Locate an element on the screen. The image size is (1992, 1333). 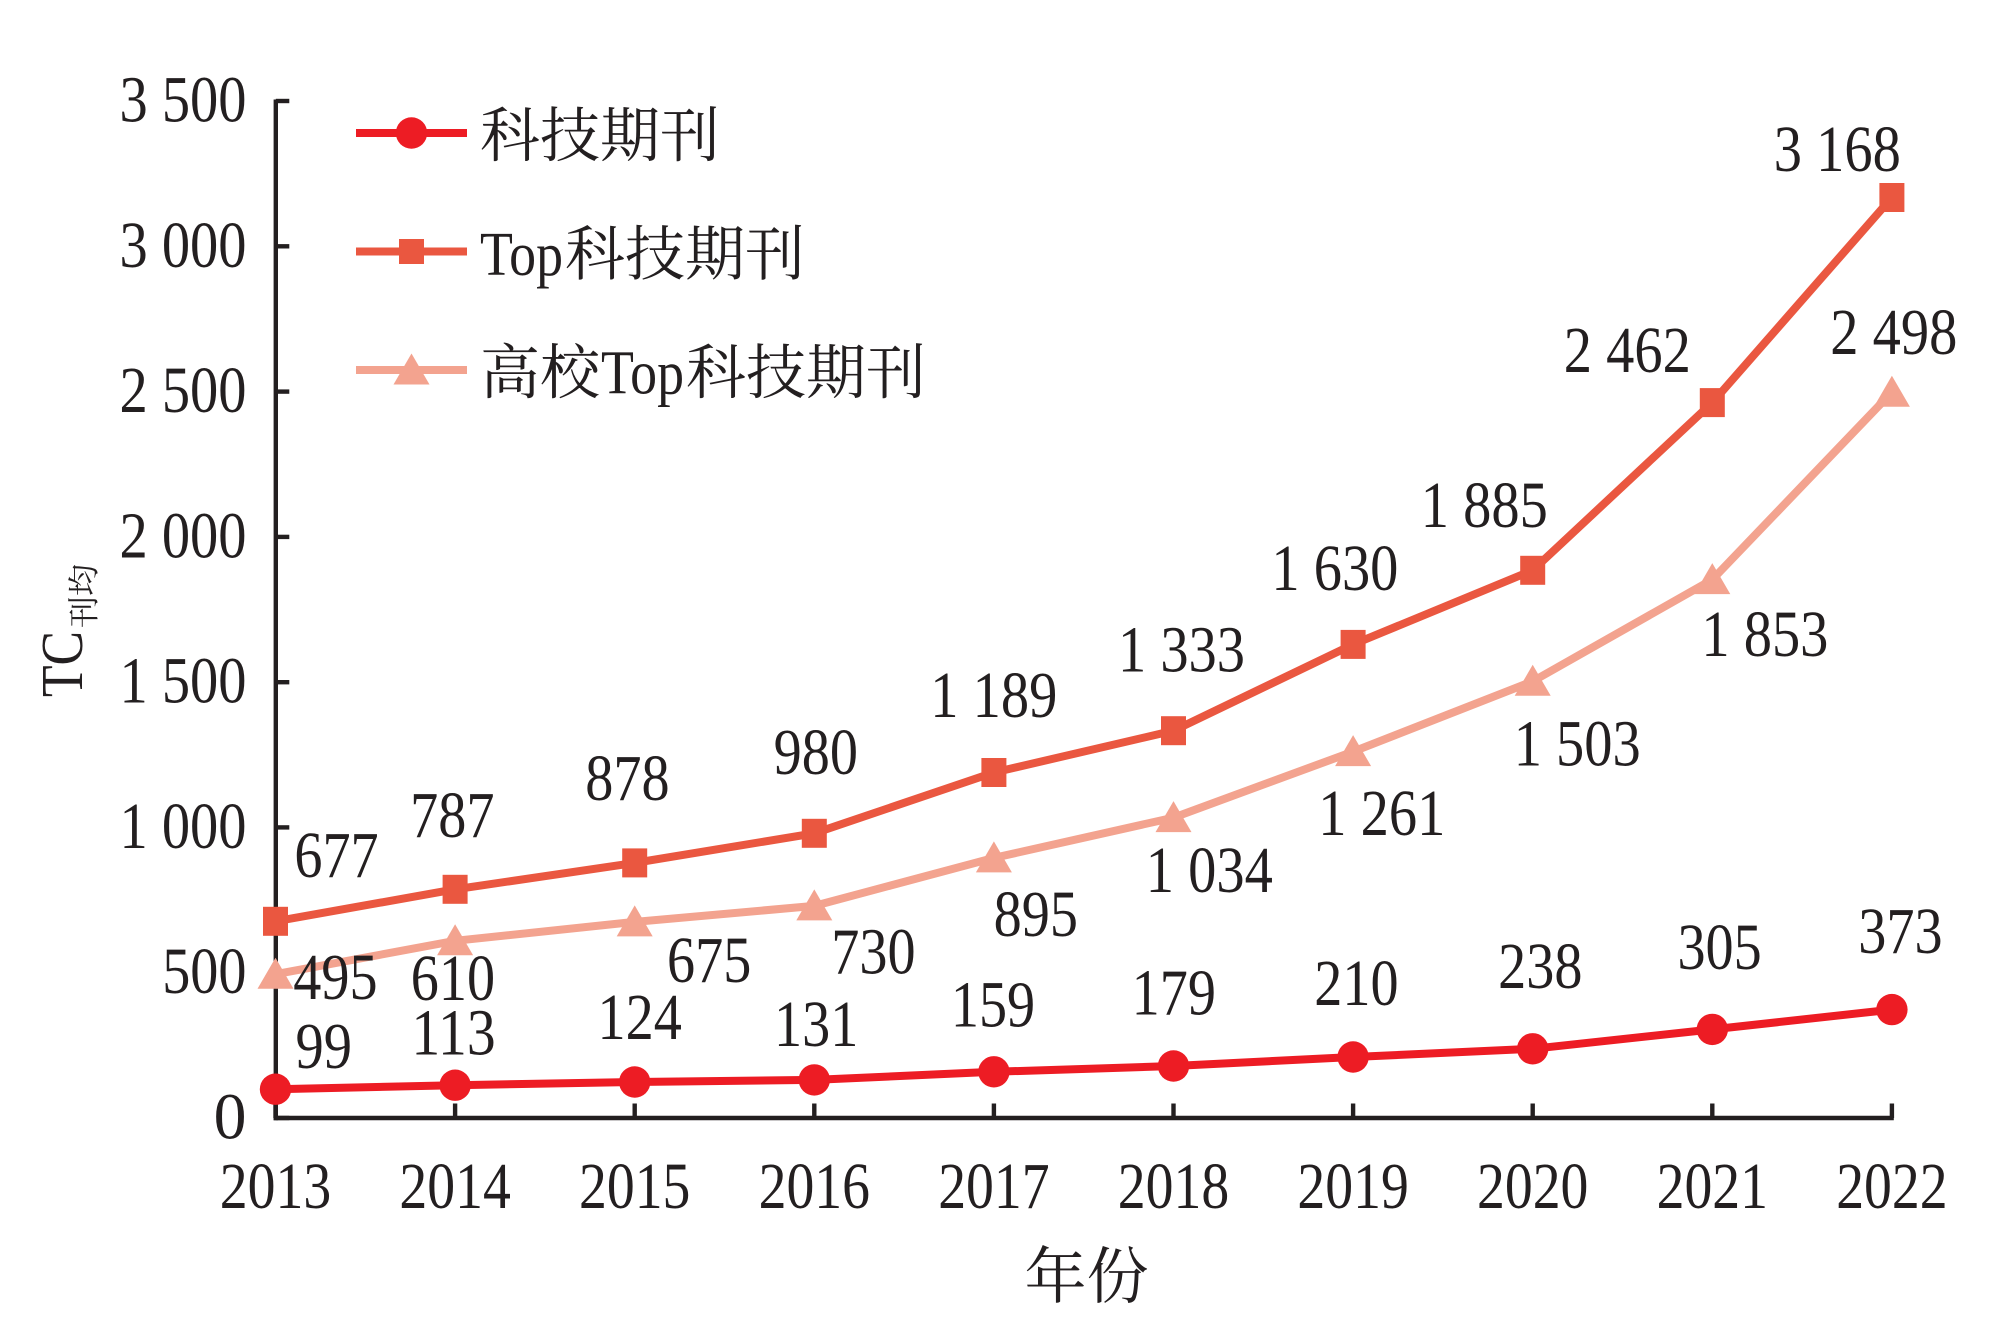
svg-text: 1 503 is located at coordinates (1577, 744).